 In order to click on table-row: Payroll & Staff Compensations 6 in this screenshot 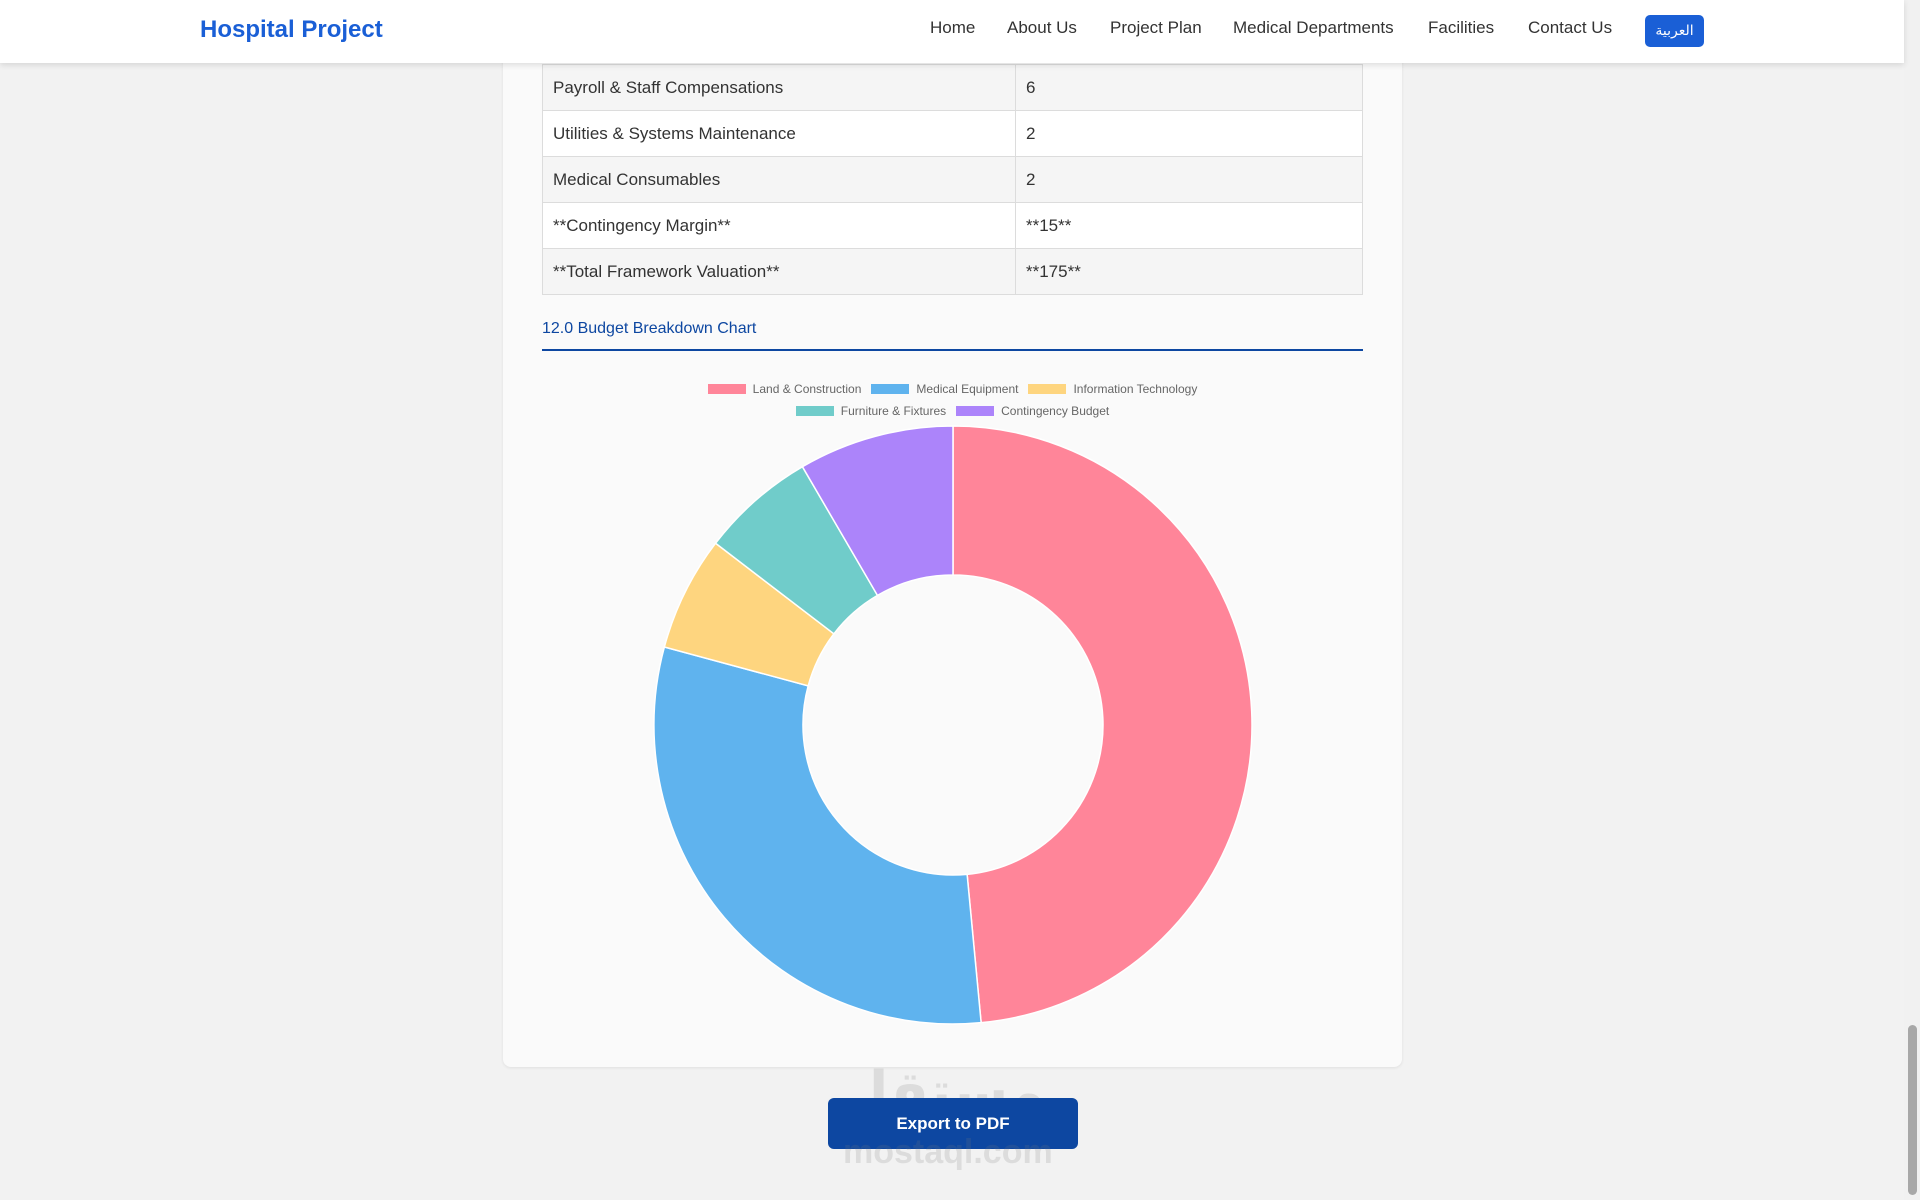, I will do `click(952, 87)`.